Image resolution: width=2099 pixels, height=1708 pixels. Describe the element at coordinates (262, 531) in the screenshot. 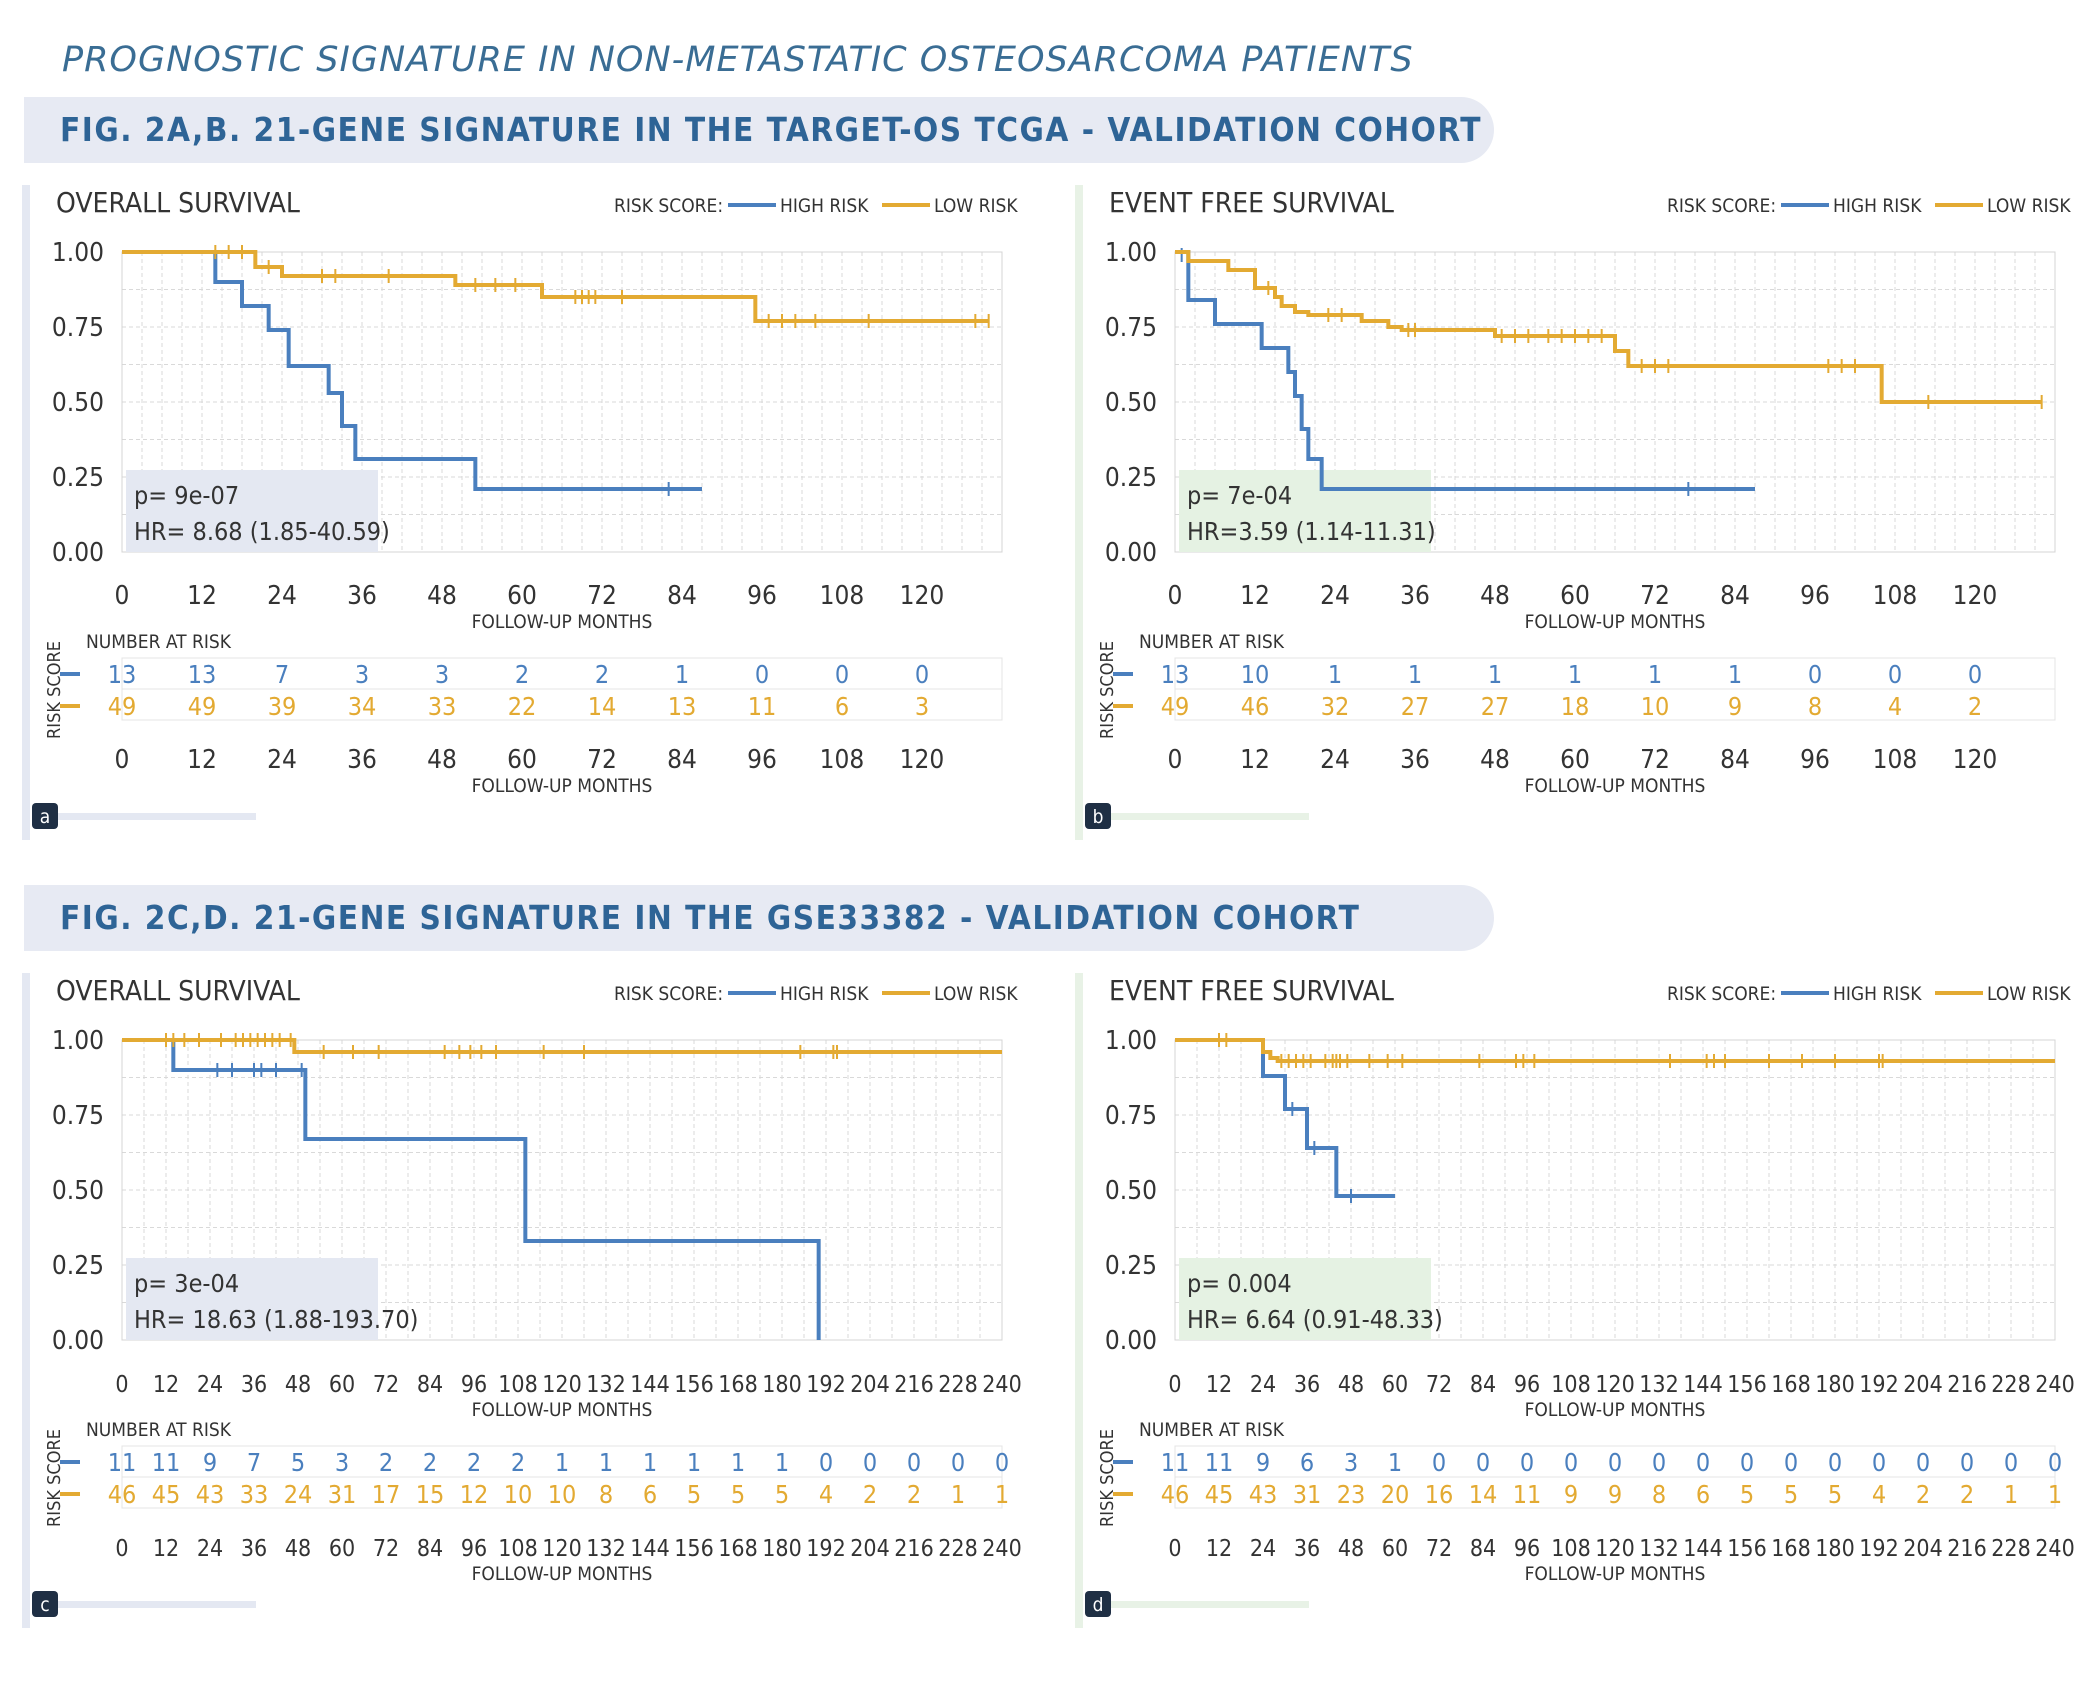

I see `hazard-ratio-label: HR= 8.68 (1.85-40.59)` at that location.